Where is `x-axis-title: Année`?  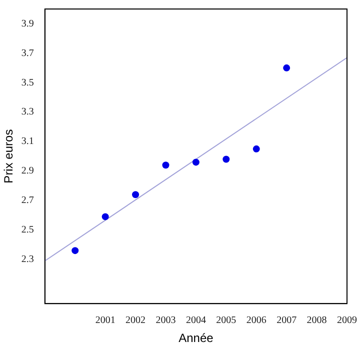
x-axis-title: Année is located at coordinates (196, 338).